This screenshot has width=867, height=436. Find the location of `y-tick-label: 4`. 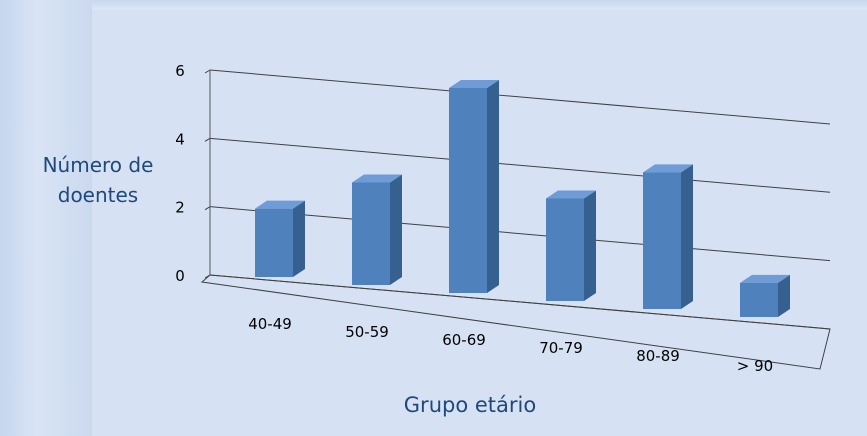

y-tick-label: 4 is located at coordinates (180, 139).